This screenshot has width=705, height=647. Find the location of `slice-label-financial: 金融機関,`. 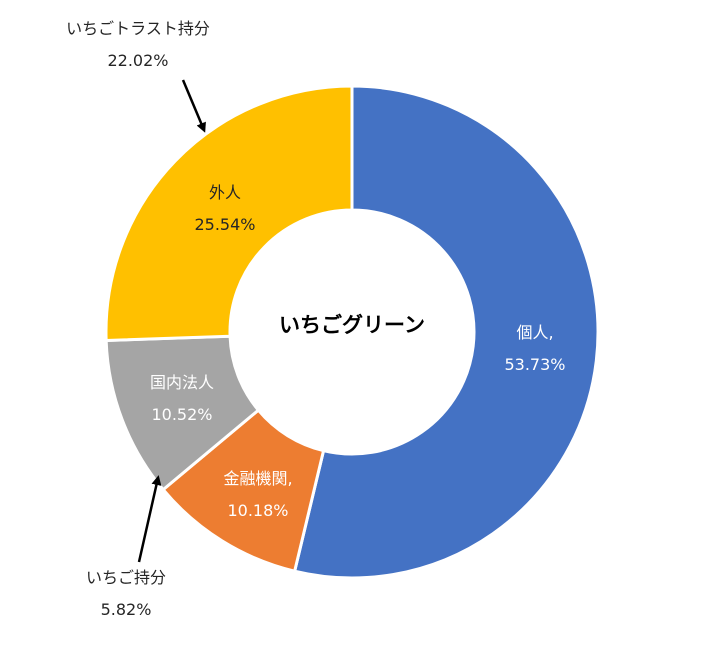

slice-label-financial: 金融機関, is located at coordinates (257, 478).